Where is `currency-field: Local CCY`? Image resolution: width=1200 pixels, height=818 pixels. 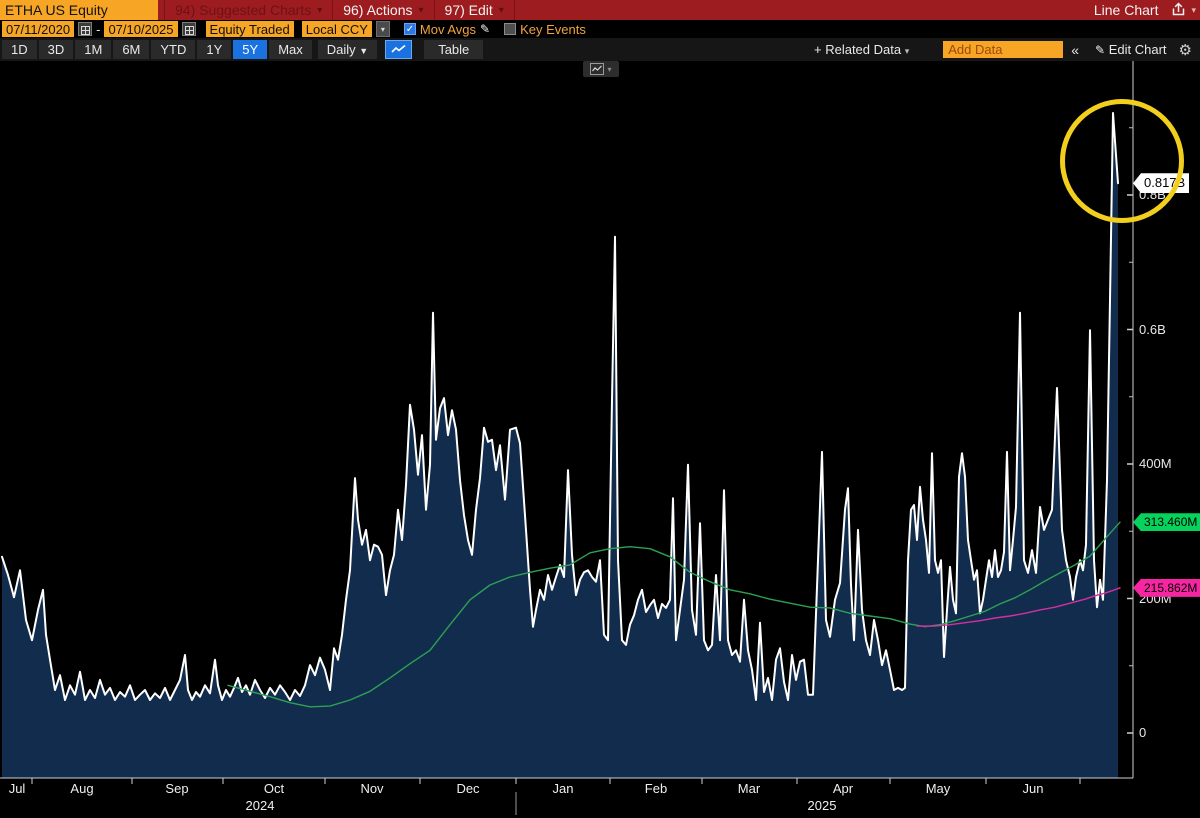
currency-field: Local CCY is located at coordinates (336, 29).